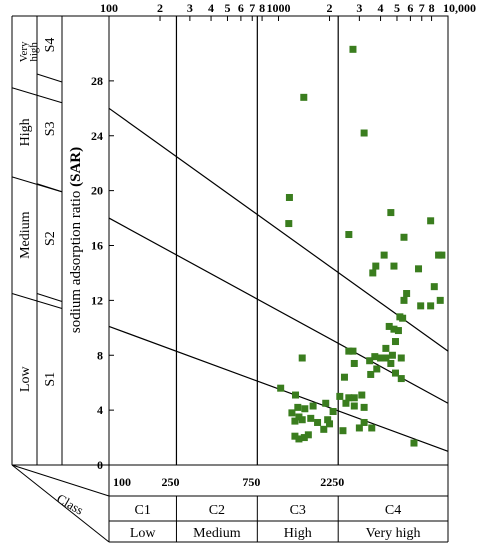 Image resolution: width=479 pixels, height=550 pixels. I want to click on y-tick-label: 16, so click(97, 246).